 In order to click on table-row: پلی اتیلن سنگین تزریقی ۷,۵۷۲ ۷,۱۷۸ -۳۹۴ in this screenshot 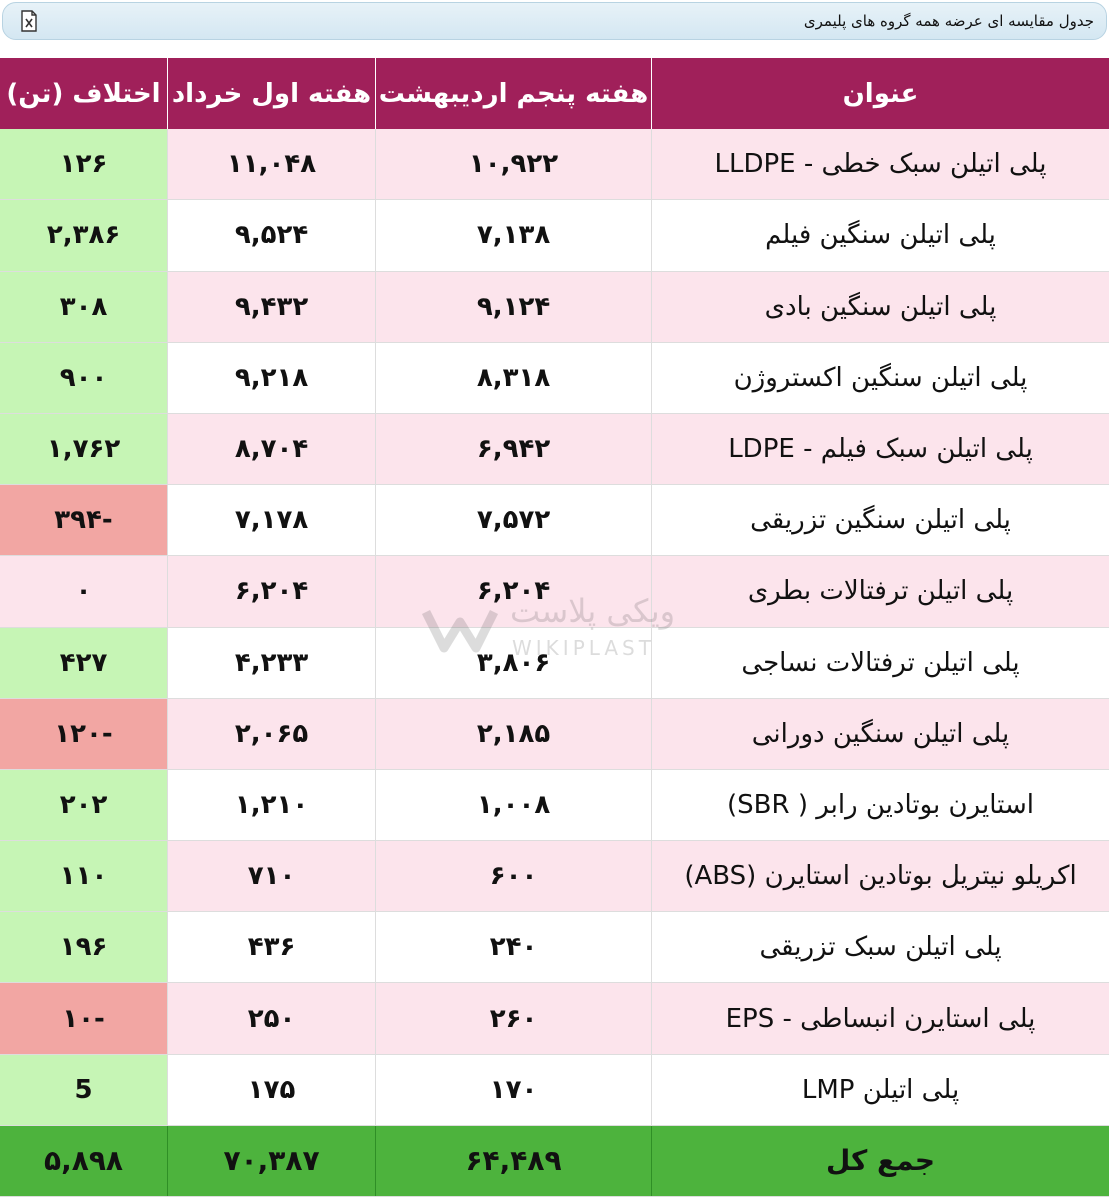, I will do `click(554, 521)`.